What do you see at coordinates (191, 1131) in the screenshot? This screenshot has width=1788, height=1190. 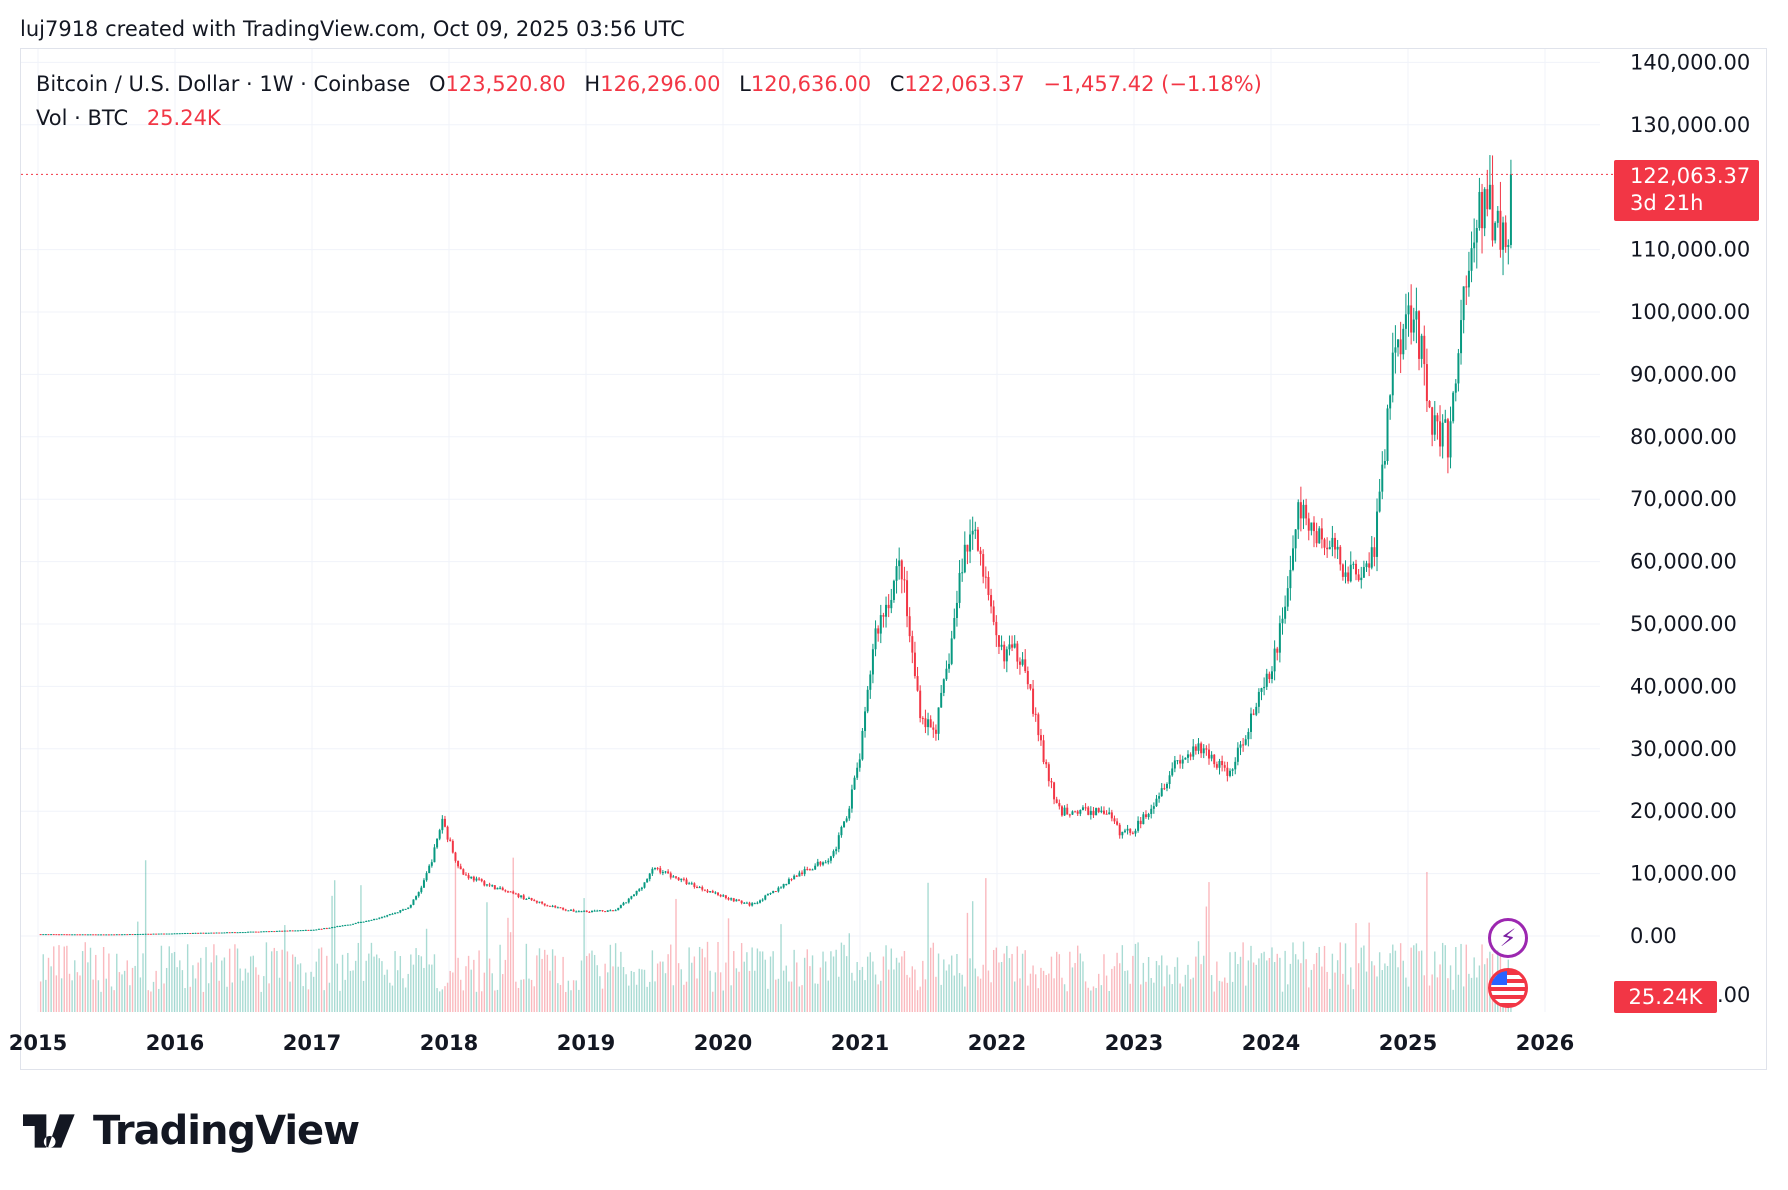 I see `tradingview-logo: TradingView` at bounding box center [191, 1131].